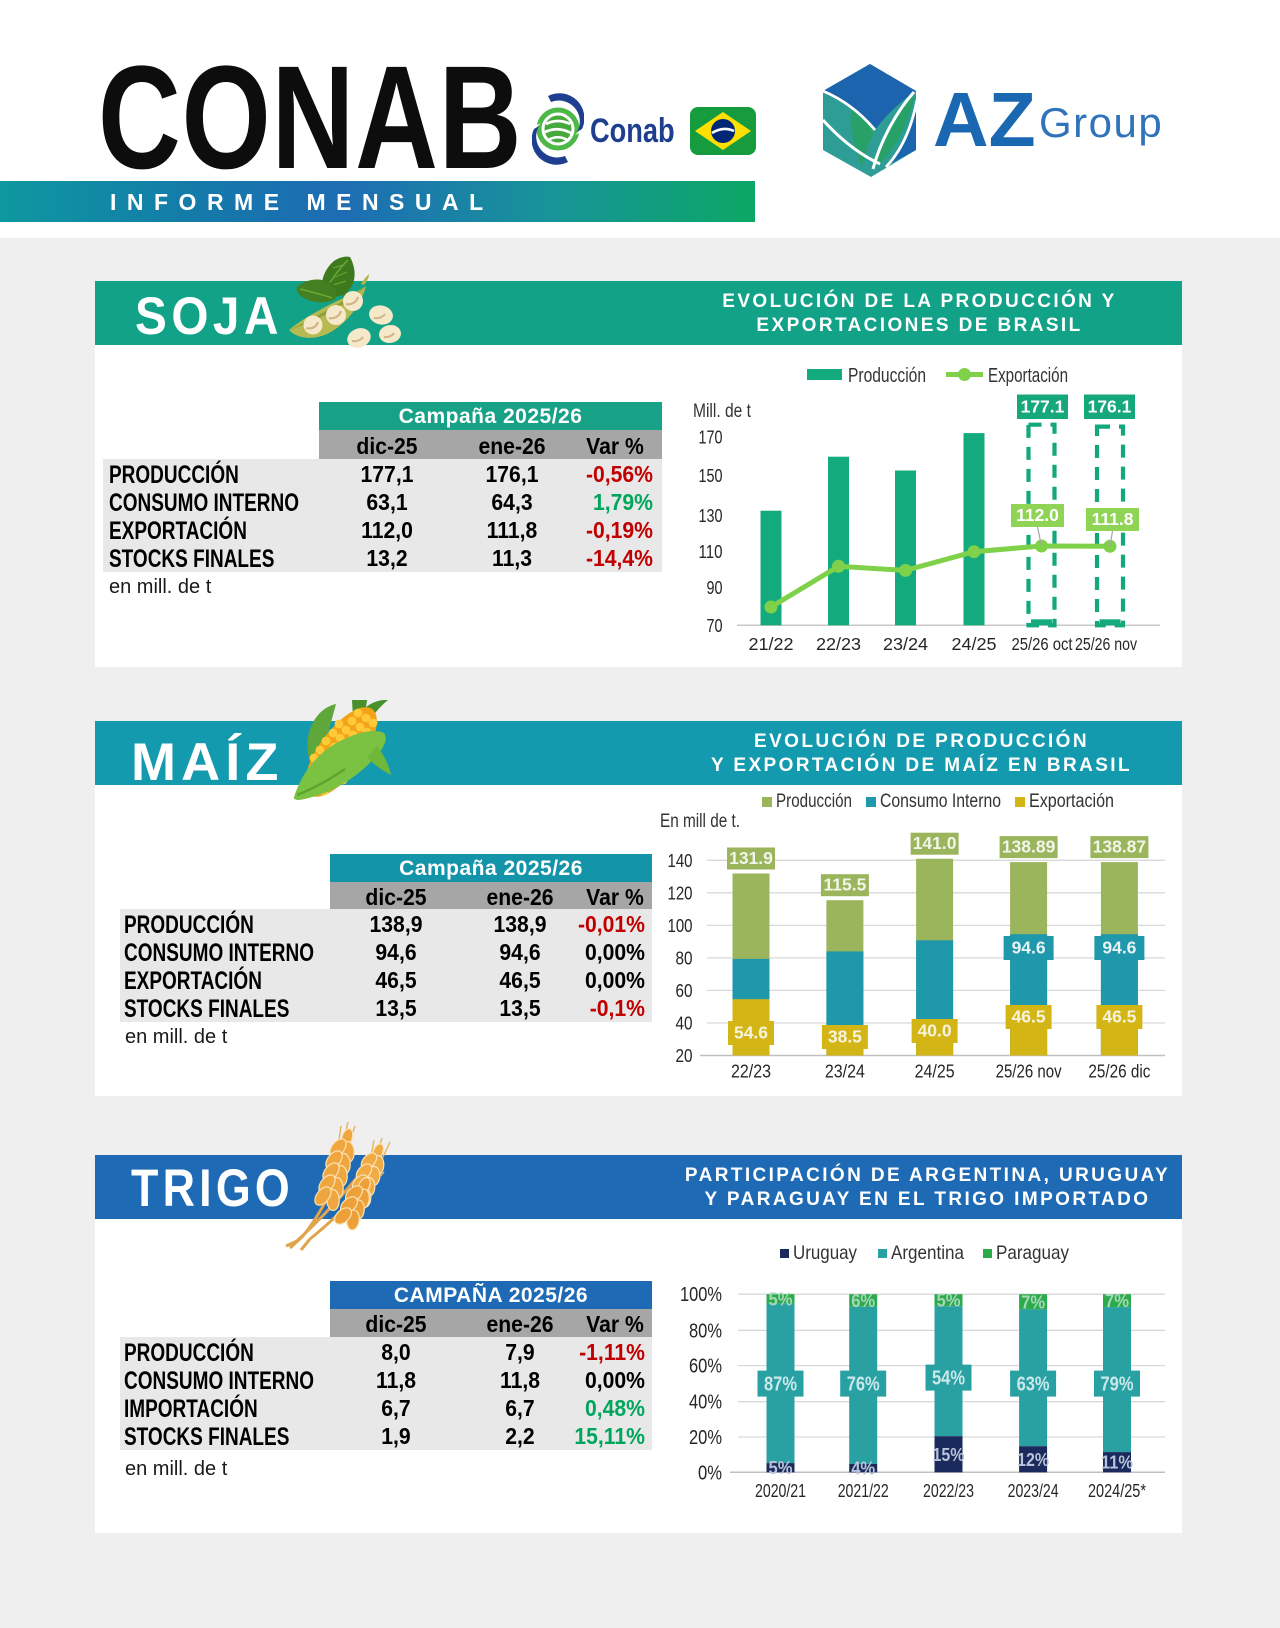 The height and width of the screenshot is (1628, 1280). What do you see at coordinates (1029, 847) in the screenshot?
I see `svg-text: 138.89` at bounding box center [1029, 847].